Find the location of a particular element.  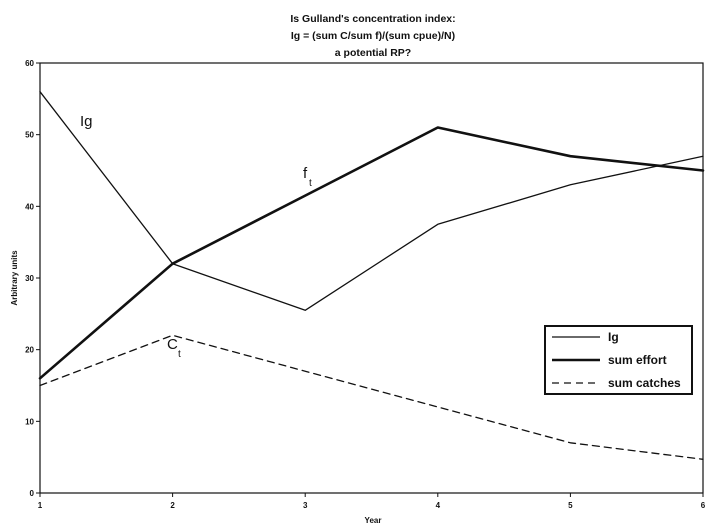

x-tick-label-5: 5 is located at coordinates (570, 505).